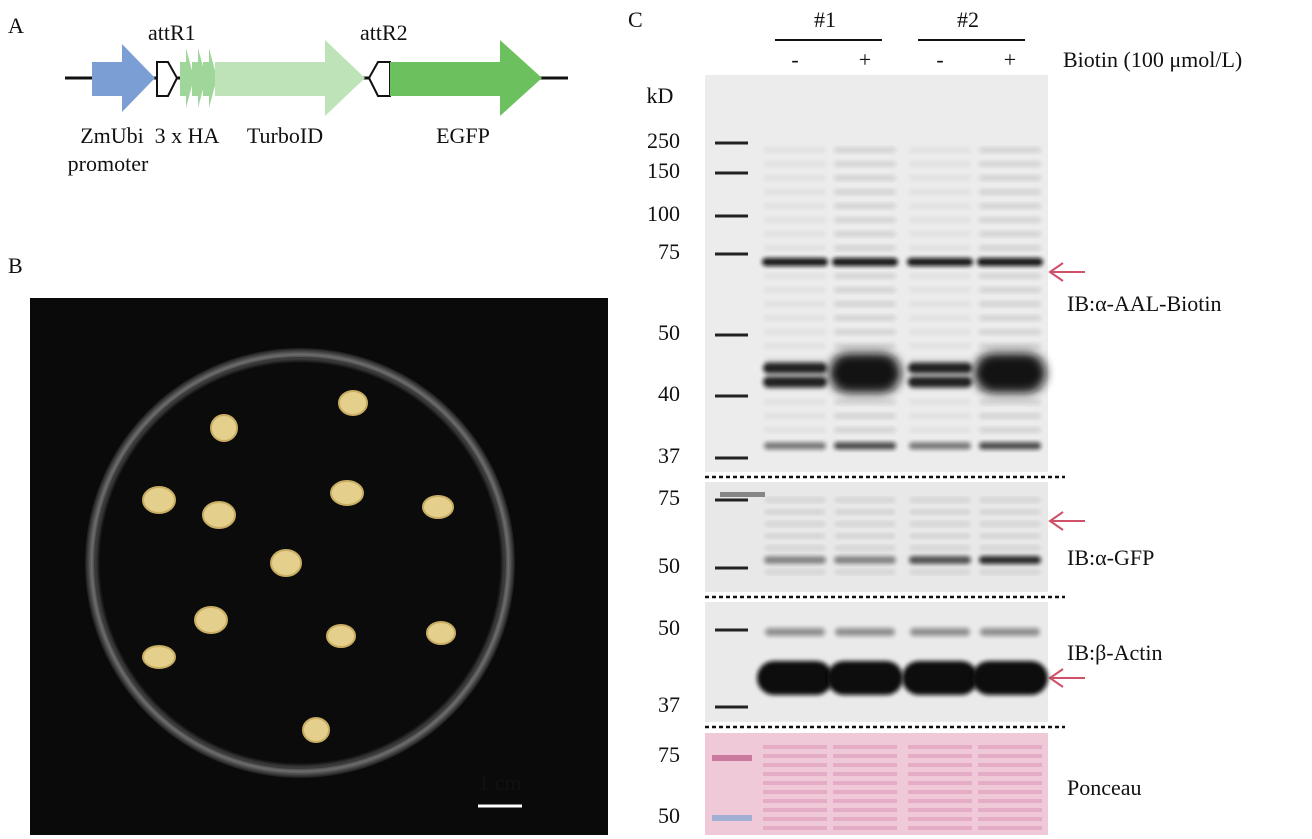  Describe the element at coordinates (1144, 303) in the screenshot. I see `blot-label: IB:α-AAL-Biotin` at that location.